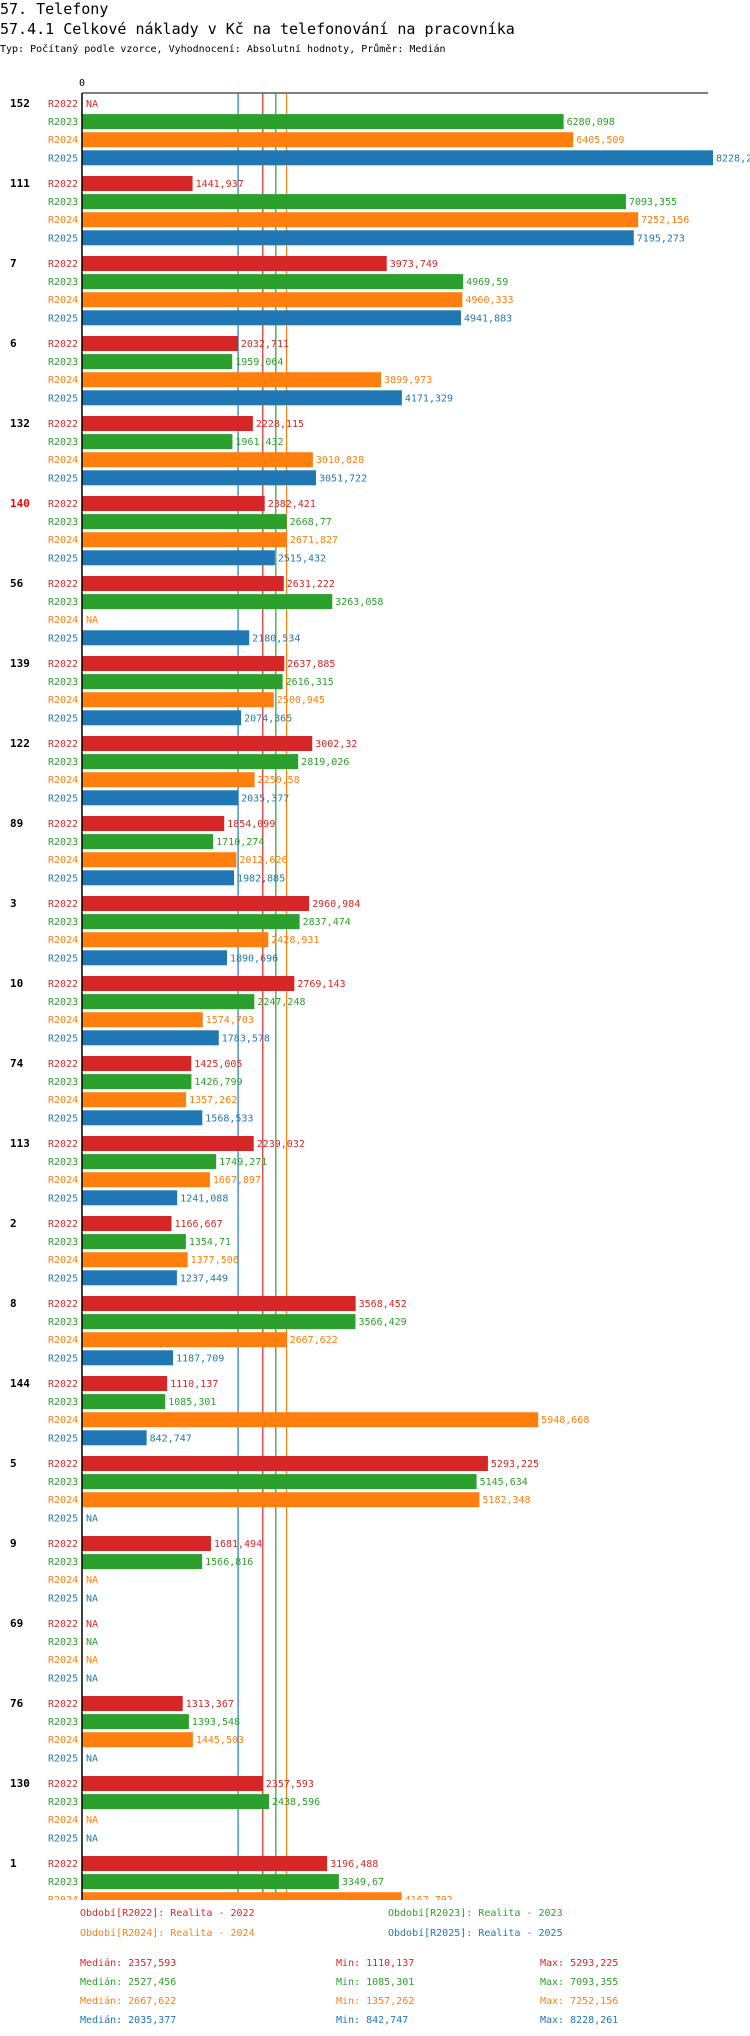 This screenshot has height=2036, width=750. Describe the element at coordinates (343, 478) in the screenshot. I see `data-label: 3051,722` at that location.